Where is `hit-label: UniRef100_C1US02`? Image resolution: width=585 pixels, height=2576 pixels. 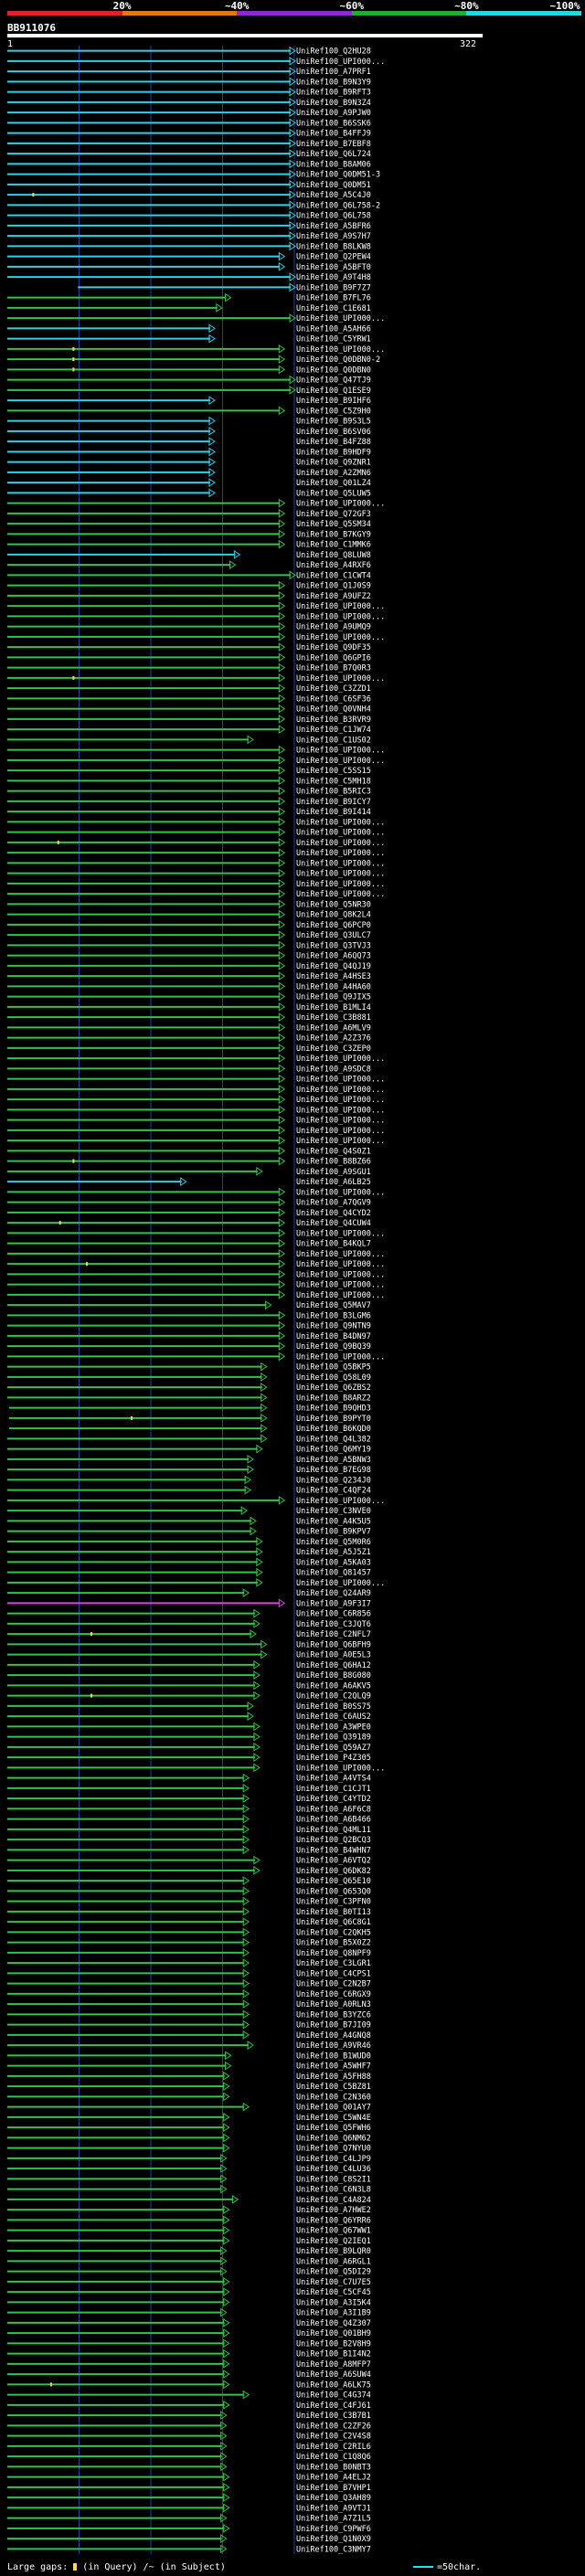 hit-label: UniRef100_C1US02 is located at coordinates (333, 740).